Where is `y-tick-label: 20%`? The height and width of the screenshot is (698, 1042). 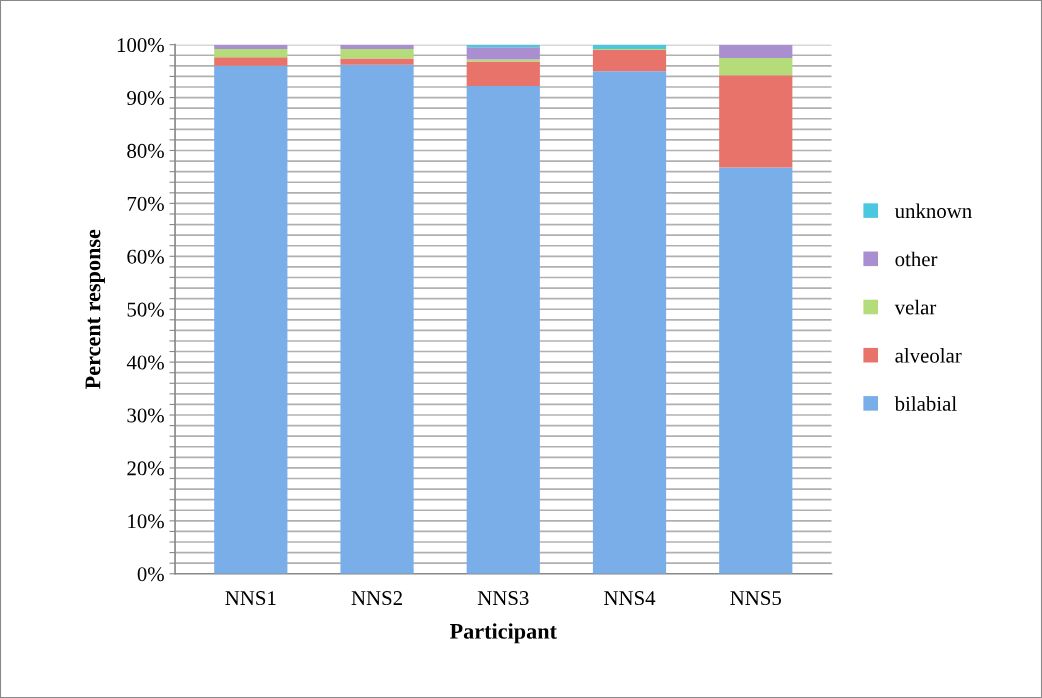
y-tick-label: 20% is located at coordinates (145, 468).